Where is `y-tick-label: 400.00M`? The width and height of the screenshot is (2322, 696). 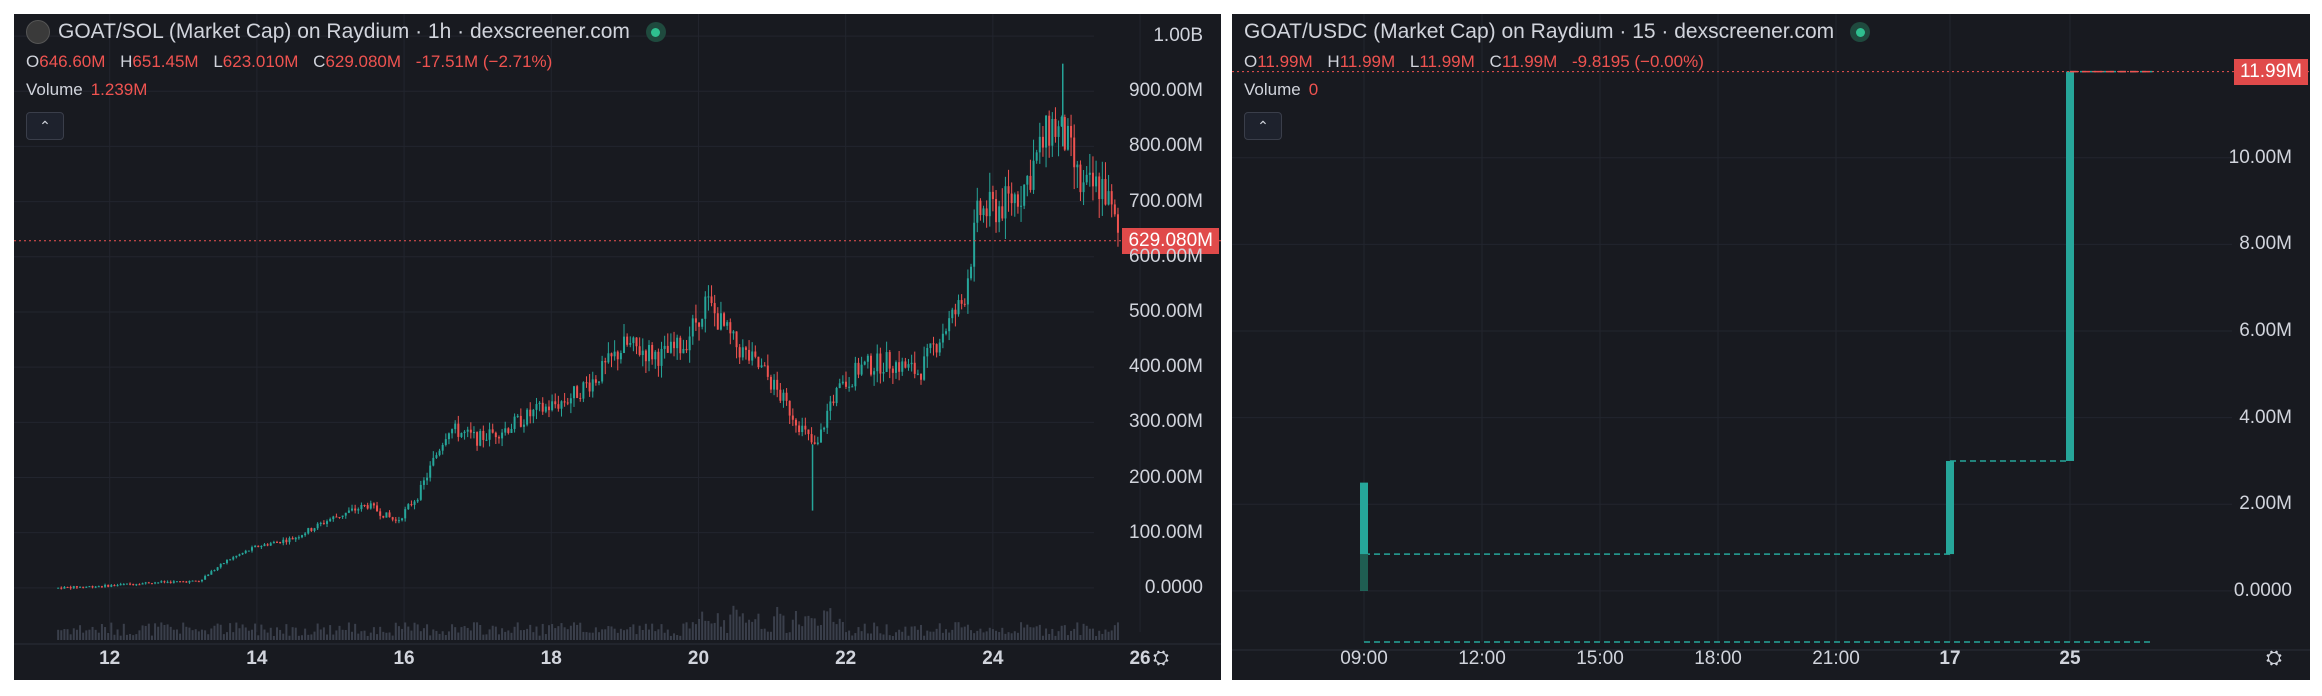 y-tick-label: 400.00M is located at coordinates (1166, 367).